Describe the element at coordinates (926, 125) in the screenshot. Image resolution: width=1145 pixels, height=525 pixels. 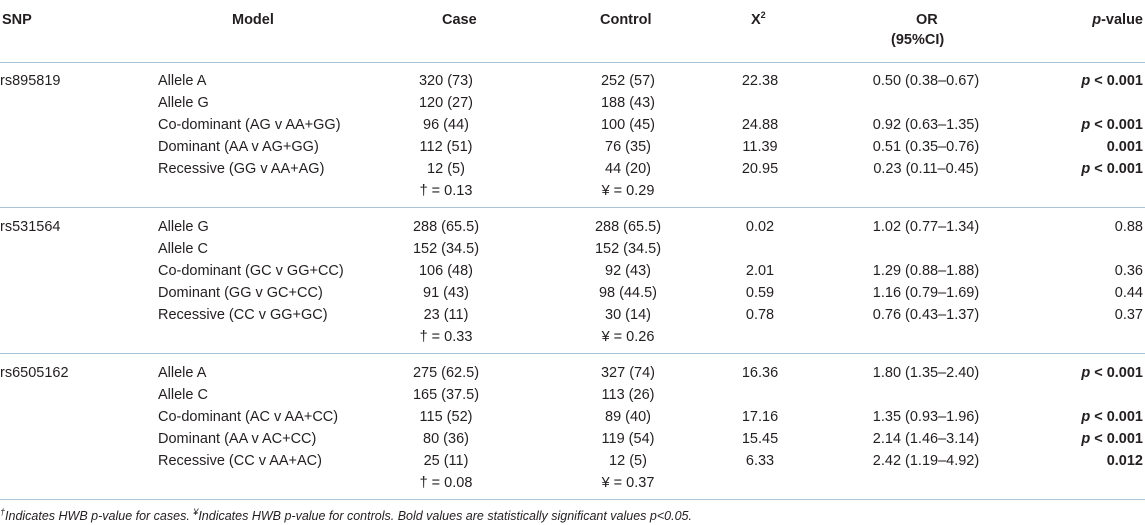
I see `odds-ratio-cell: 0.92 (0.63–1.35)` at that location.